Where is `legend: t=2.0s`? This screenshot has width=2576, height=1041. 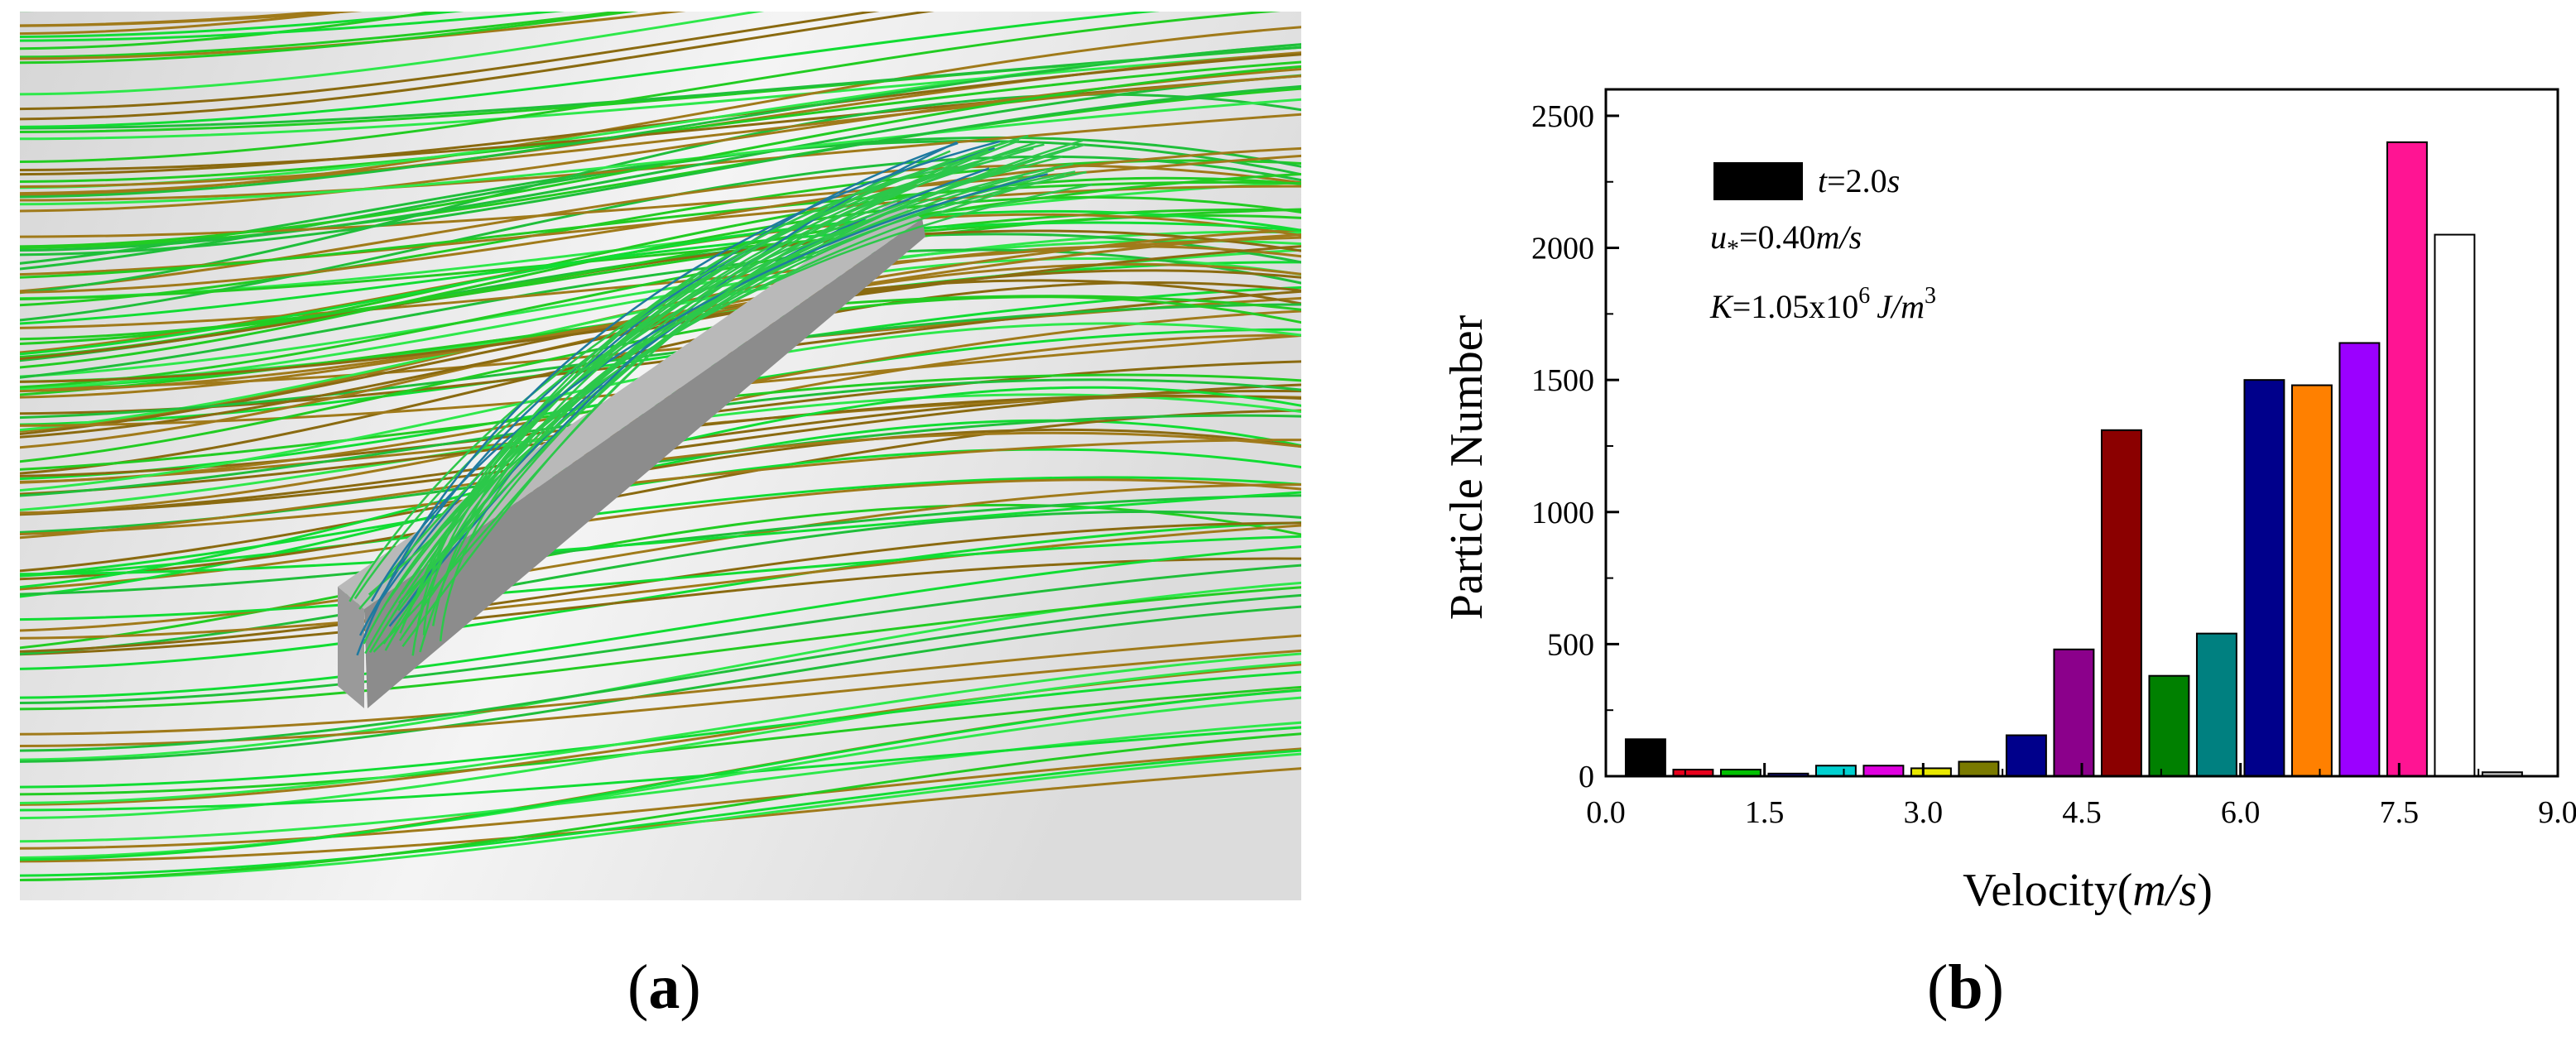 legend: t=2.0s is located at coordinates (1806, 181).